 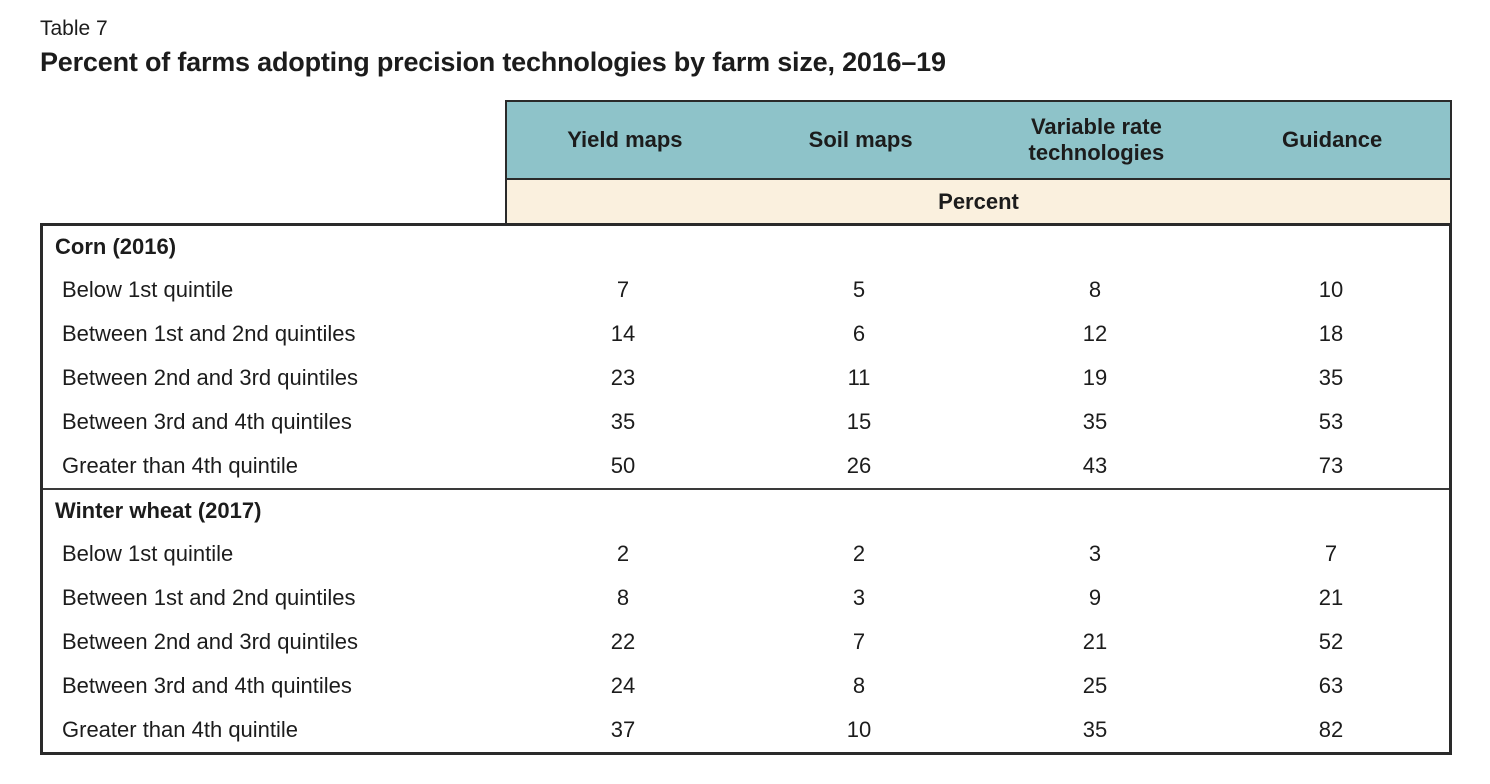 What do you see at coordinates (746, 730) in the screenshot?
I see `table-row: Greater than 4th quintile 37 10 35 82` at bounding box center [746, 730].